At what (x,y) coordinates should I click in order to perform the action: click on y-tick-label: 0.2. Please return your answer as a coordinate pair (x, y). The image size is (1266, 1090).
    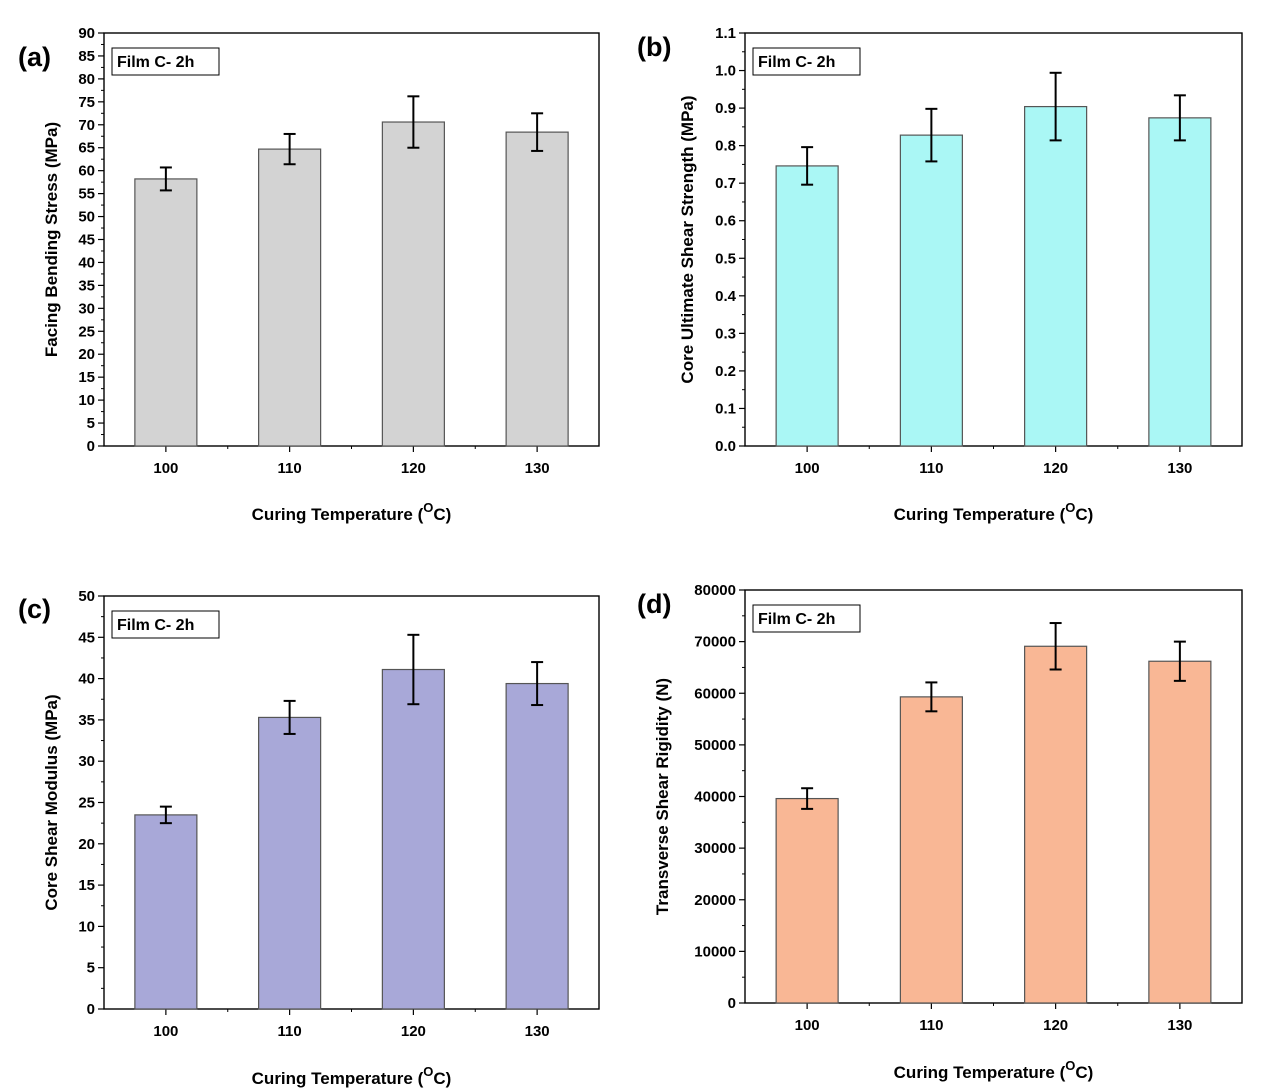
    Looking at the image, I should click on (725, 371).